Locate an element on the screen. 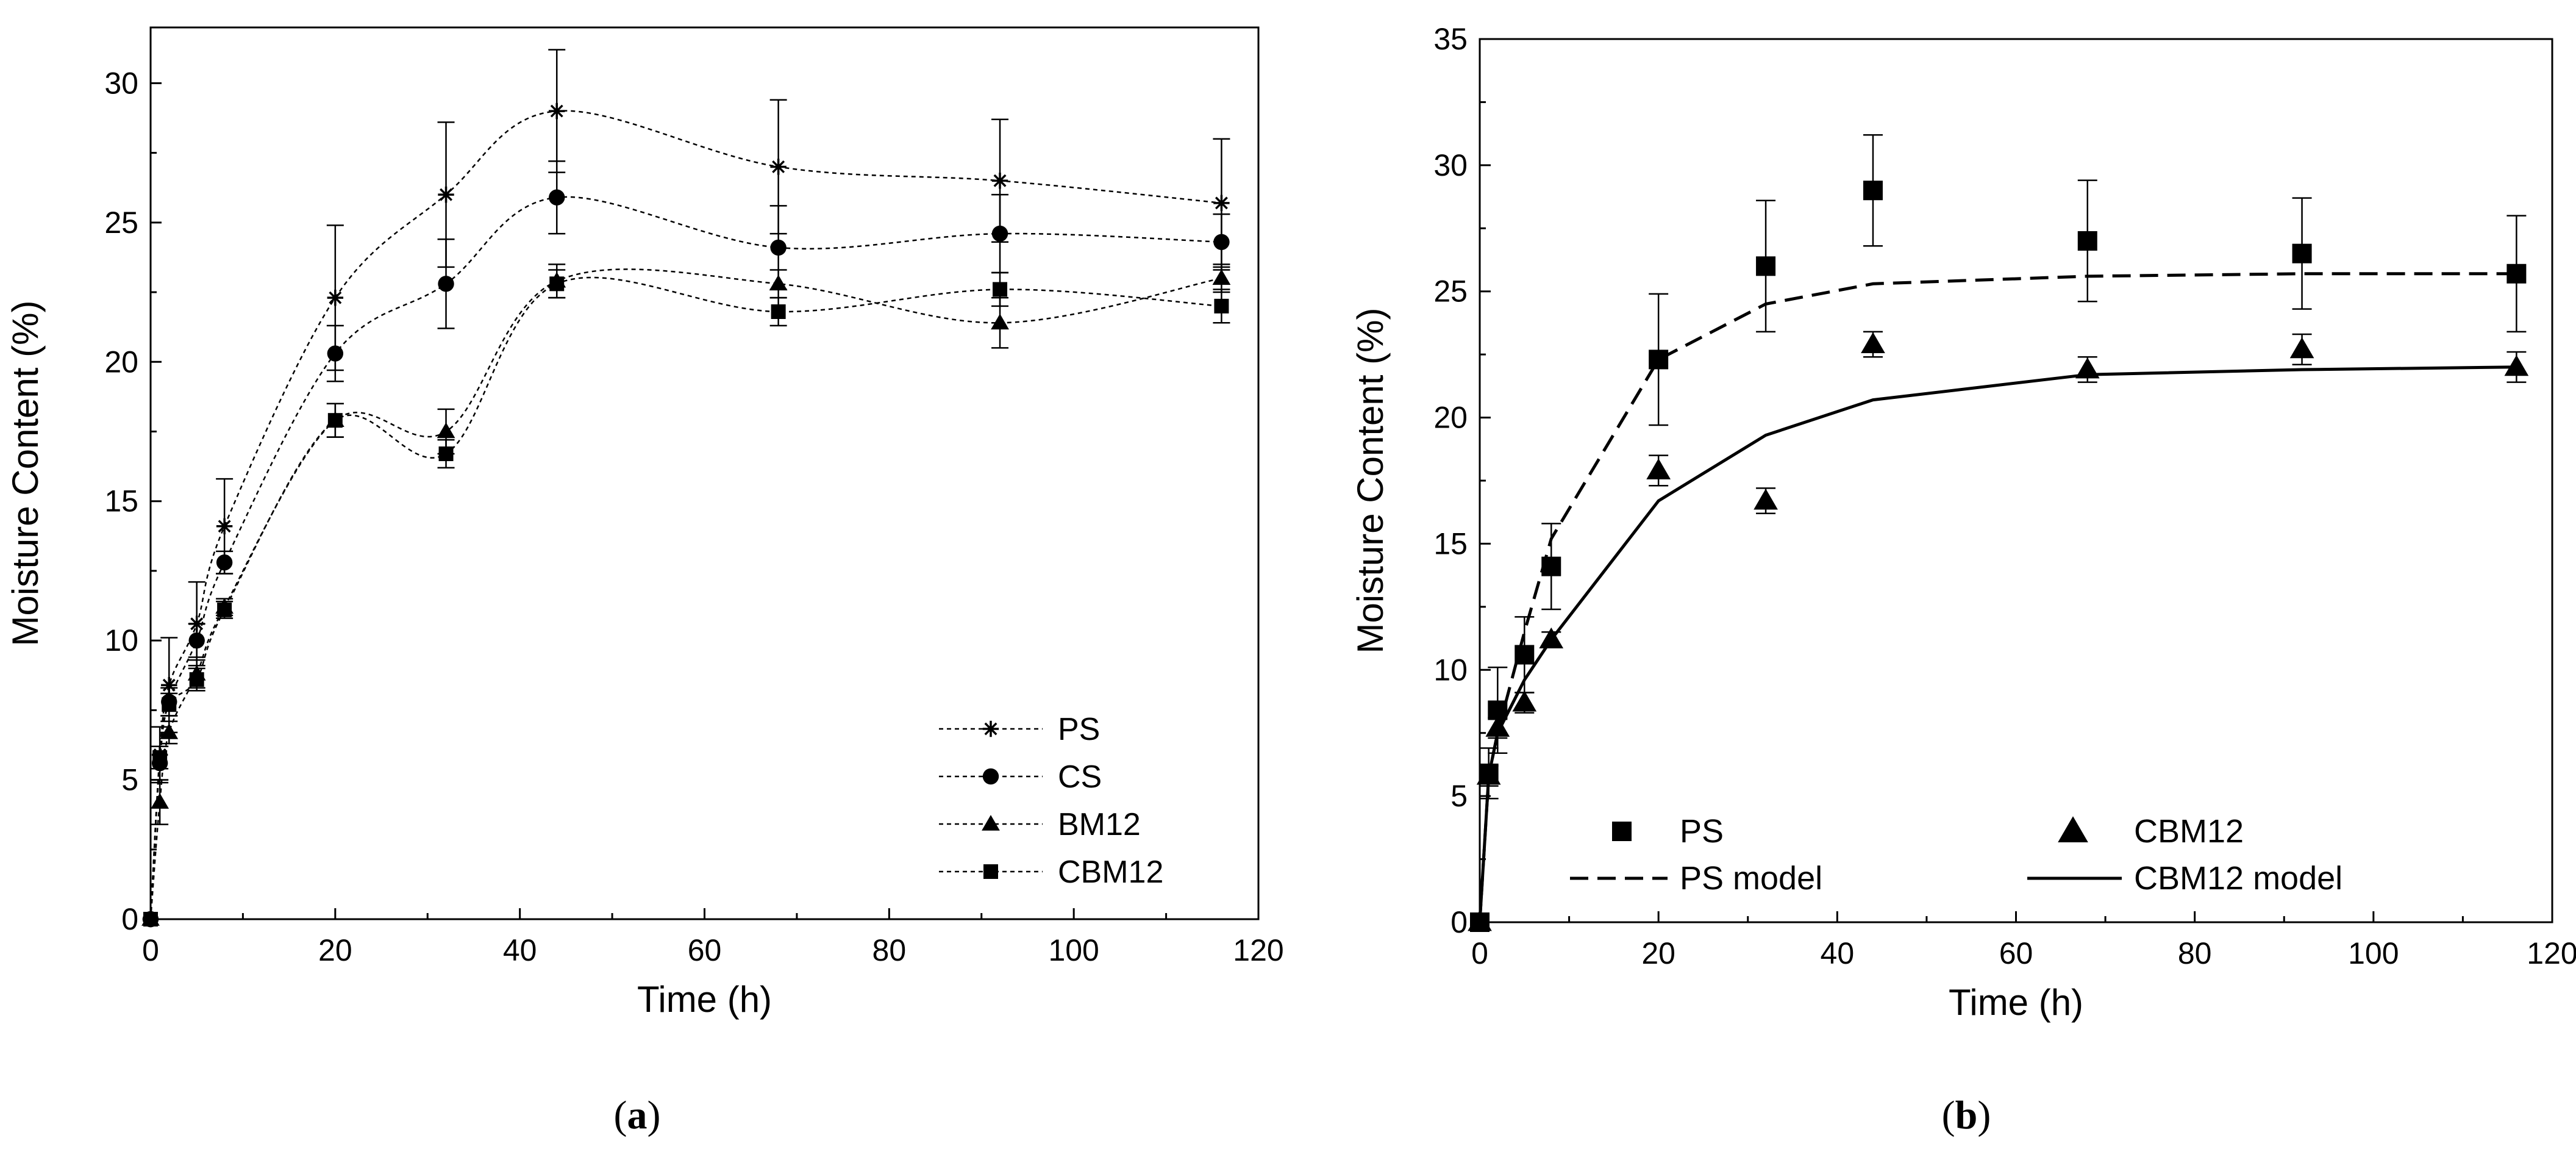 This screenshot has height=1154, width=2576. panel-a-caption: (a) is located at coordinates (637, 1115).